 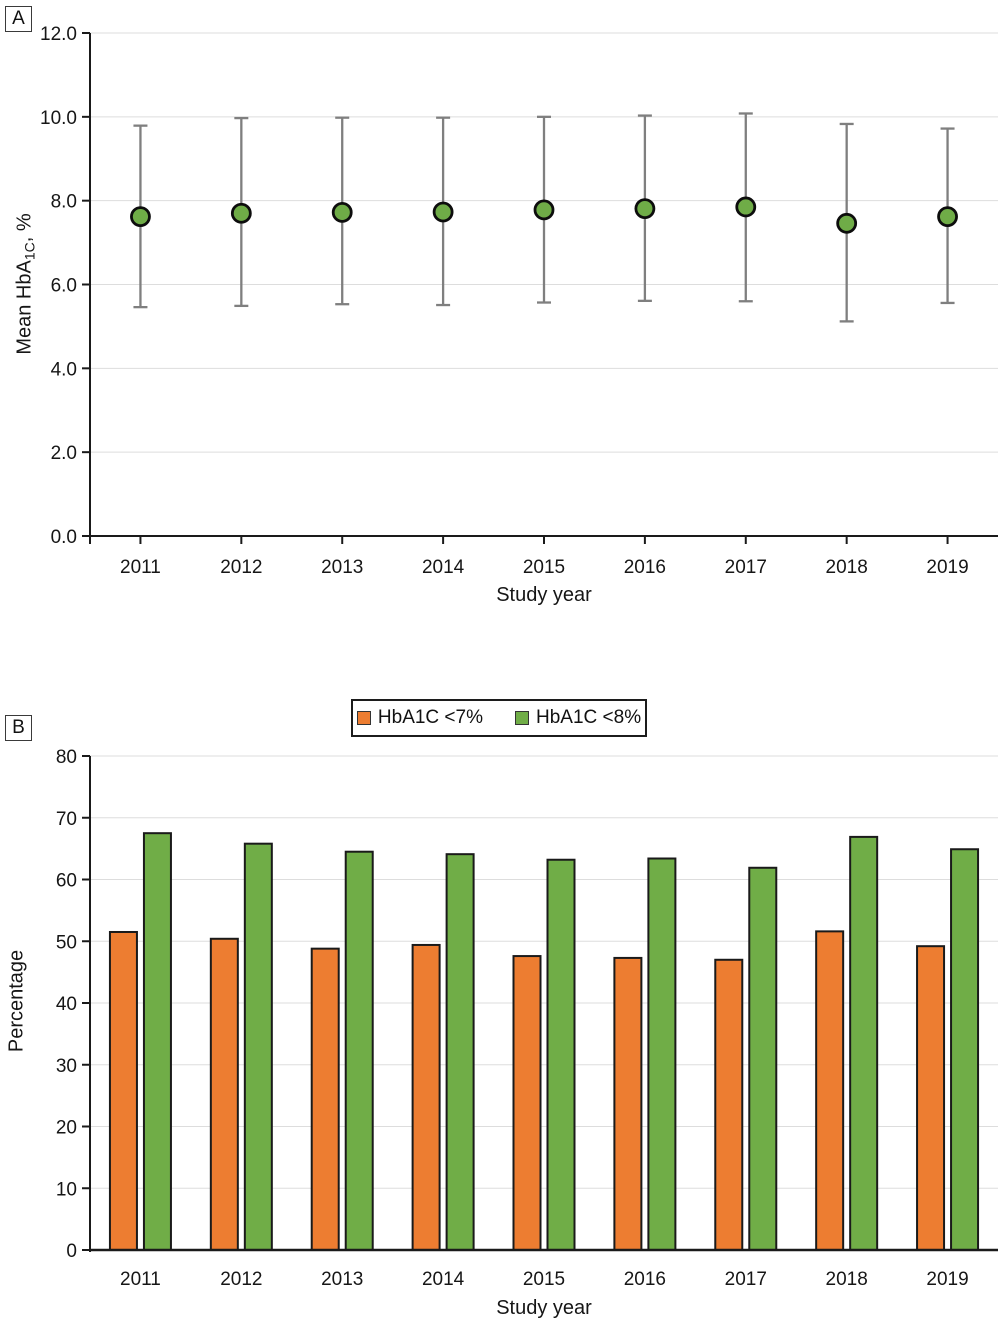 I want to click on legend-label-hba1c-lt7: HbA1C <7%, so click(x=430, y=717).